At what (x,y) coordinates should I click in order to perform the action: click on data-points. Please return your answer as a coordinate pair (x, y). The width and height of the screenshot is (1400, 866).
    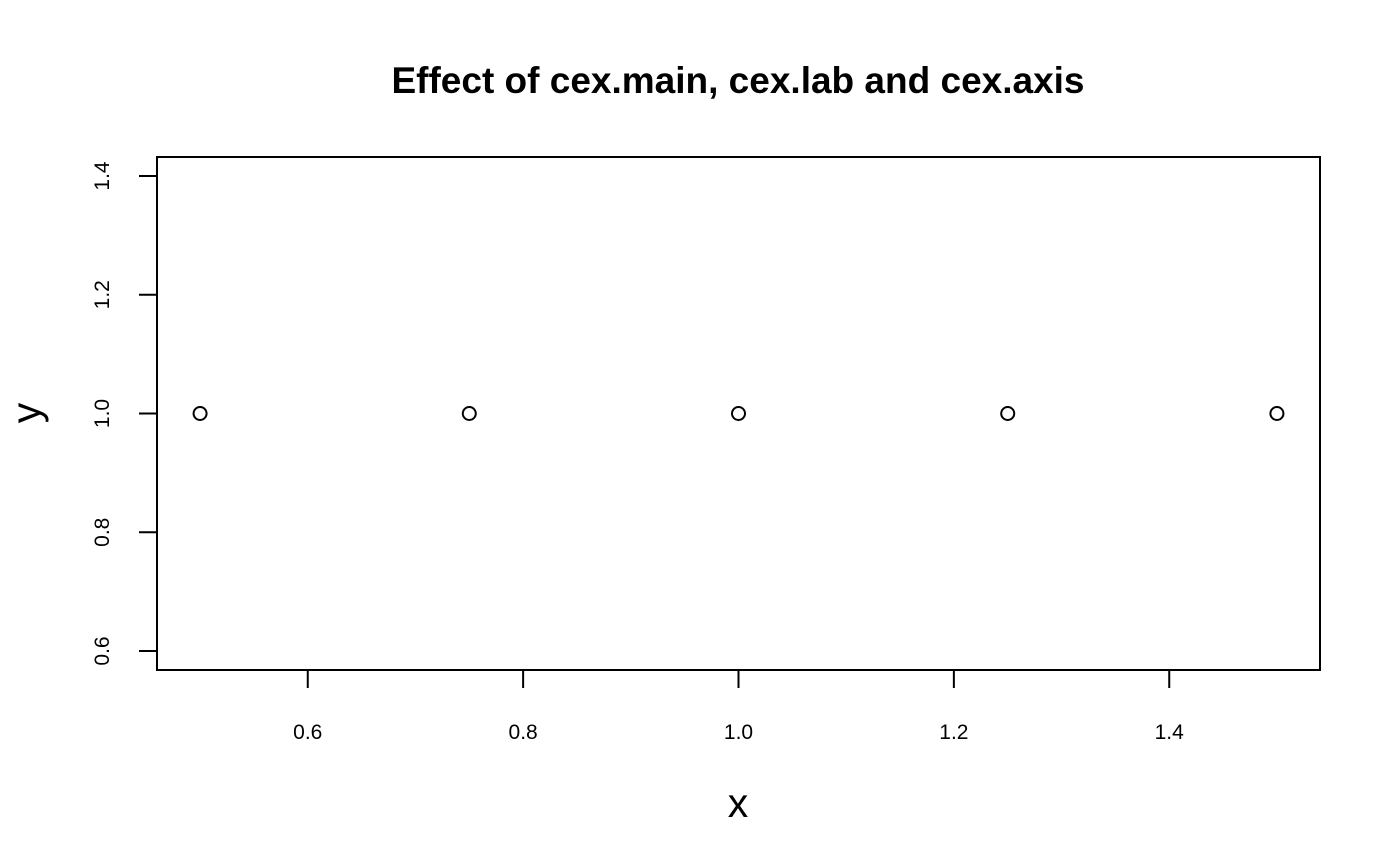
    Looking at the image, I should click on (738, 413).